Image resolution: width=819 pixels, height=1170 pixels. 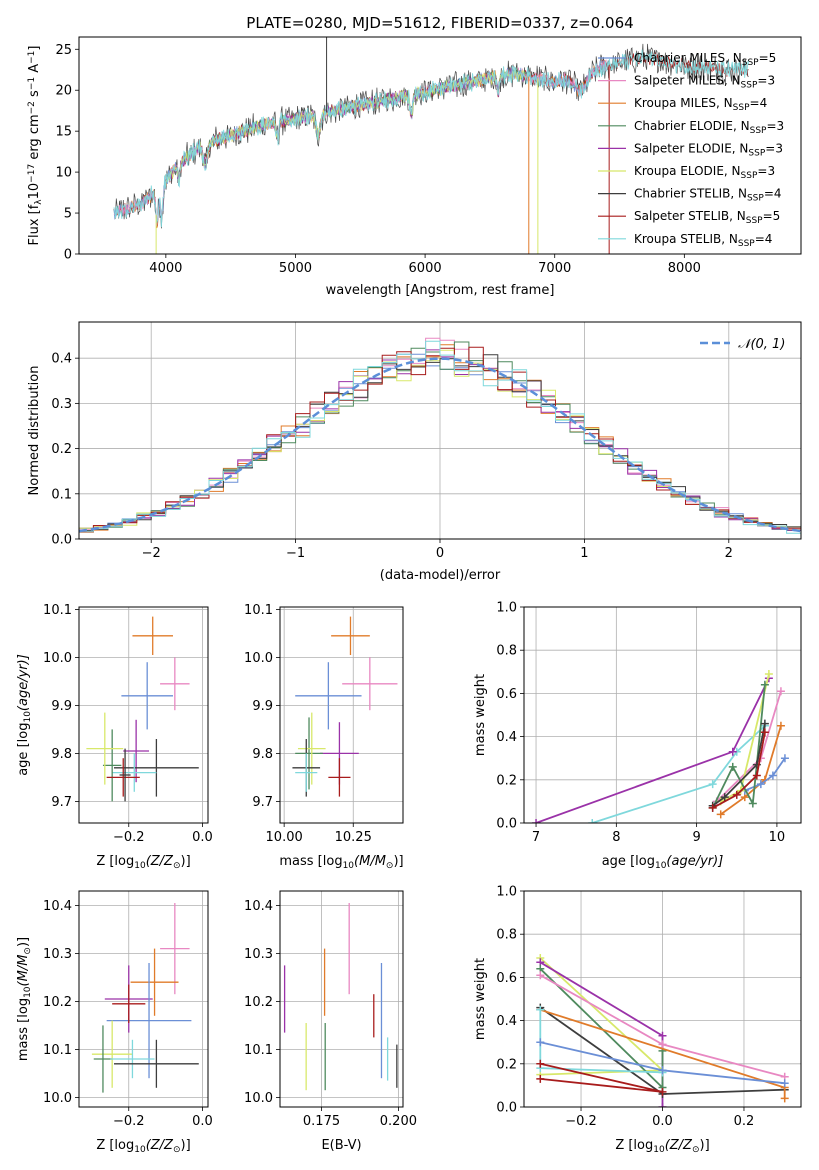 What do you see at coordinates (480, 715) in the screenshot?
I see `y-axis-label: mass weight` at bounding box center [480, 715].